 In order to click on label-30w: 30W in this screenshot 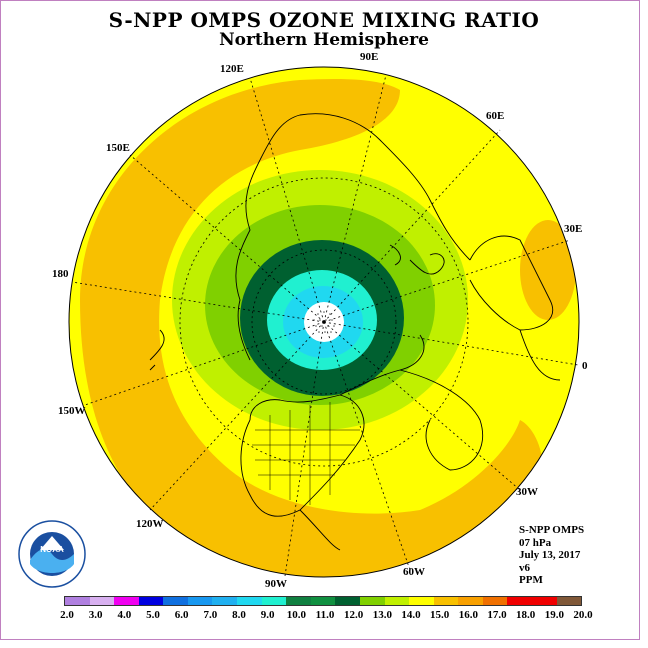, I will do `click(527, 492)`.